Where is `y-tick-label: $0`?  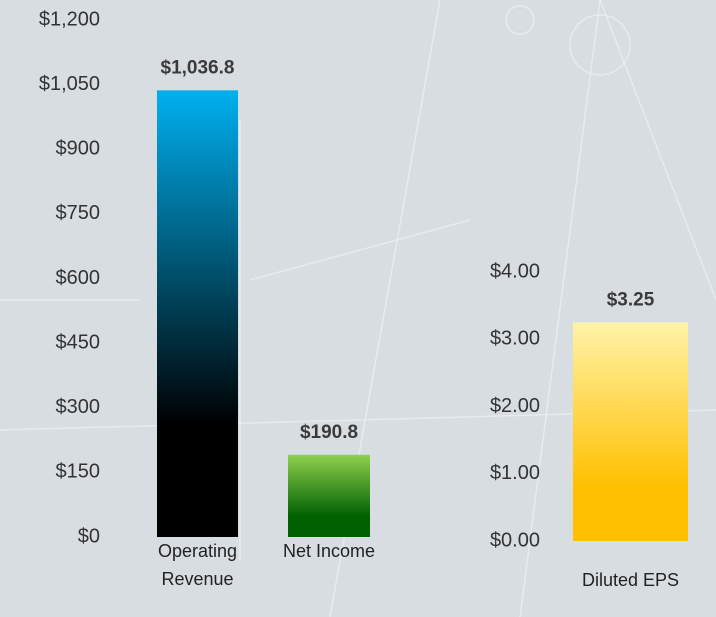
y-tick-label: $0 is located at coordinates (89, 536).